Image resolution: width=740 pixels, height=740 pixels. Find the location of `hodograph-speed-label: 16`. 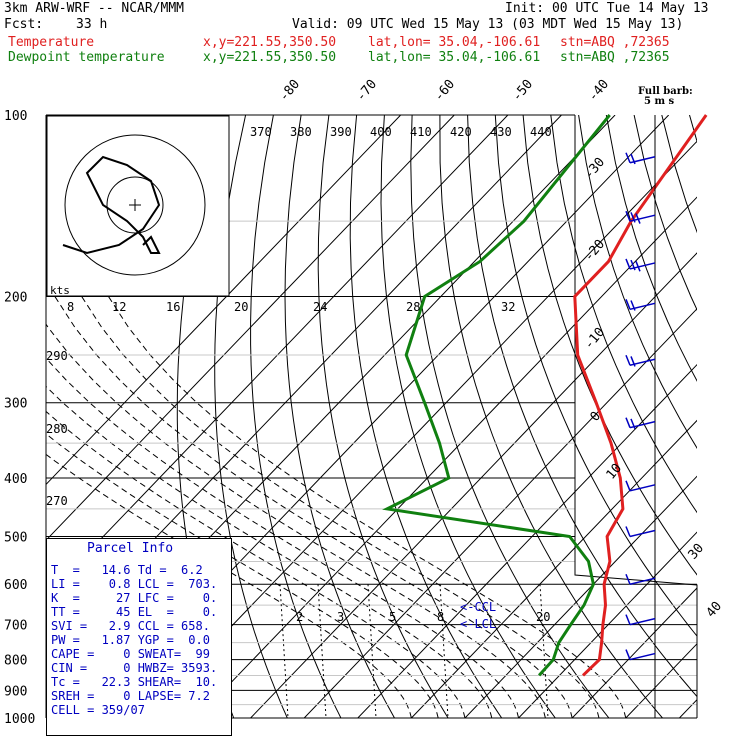

hodograph-speed-label: 16 is located at coordinates (173, 307).